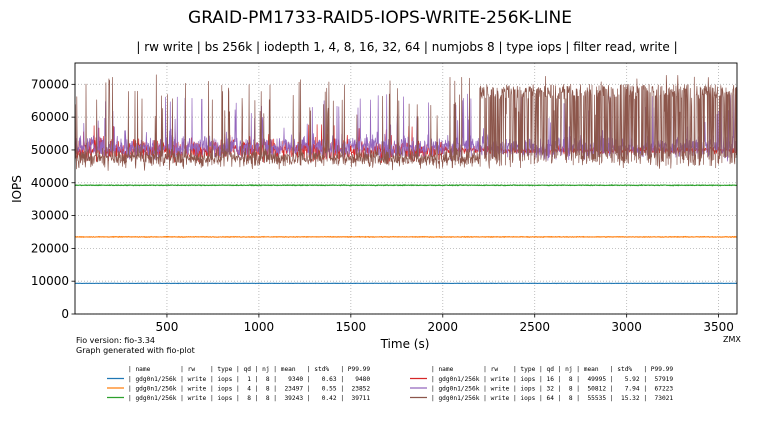  What do you see at coordinates (50, 117) in the screenshot?
I see `y-tick-label: 60000` at bounding box center [50, 117].